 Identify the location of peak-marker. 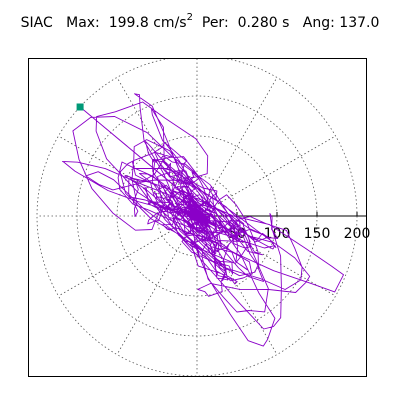
(80, 107).